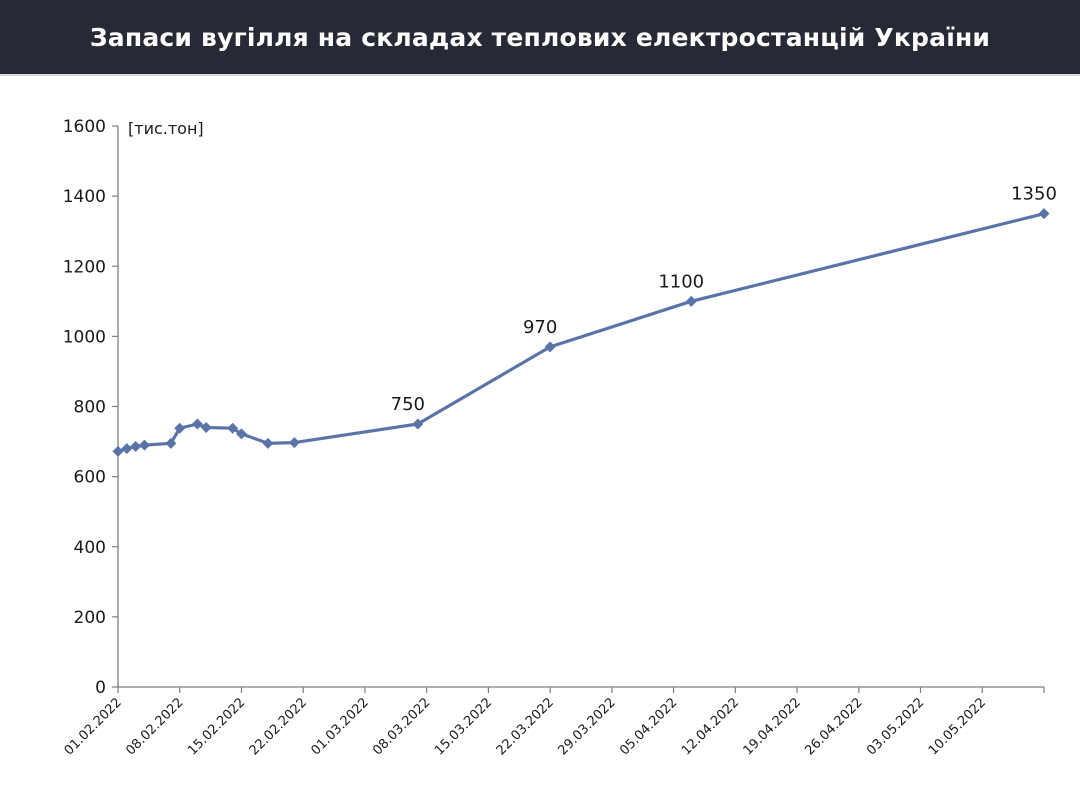 This screenshot has width=1080, height=789. What do you see at coordinates (84, 337) in the screenshot?
I see `y-tick-label: 1000` at bounding box center [84, 337].